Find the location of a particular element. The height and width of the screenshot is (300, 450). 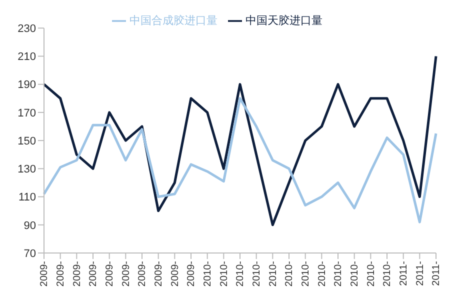

y-tick-label: 70 is located at coordinates (30, 254).